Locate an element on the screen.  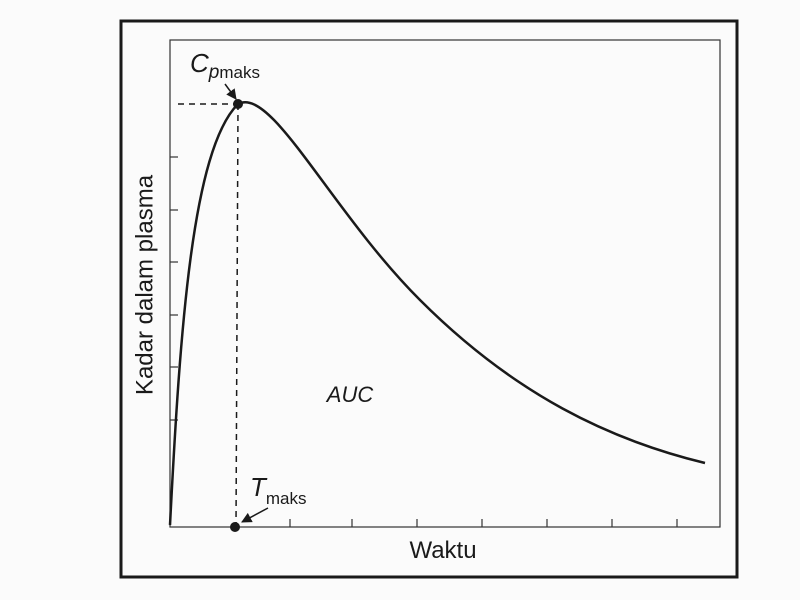
cpmax-label: Cpmaks is located at coordinates (225, 65).